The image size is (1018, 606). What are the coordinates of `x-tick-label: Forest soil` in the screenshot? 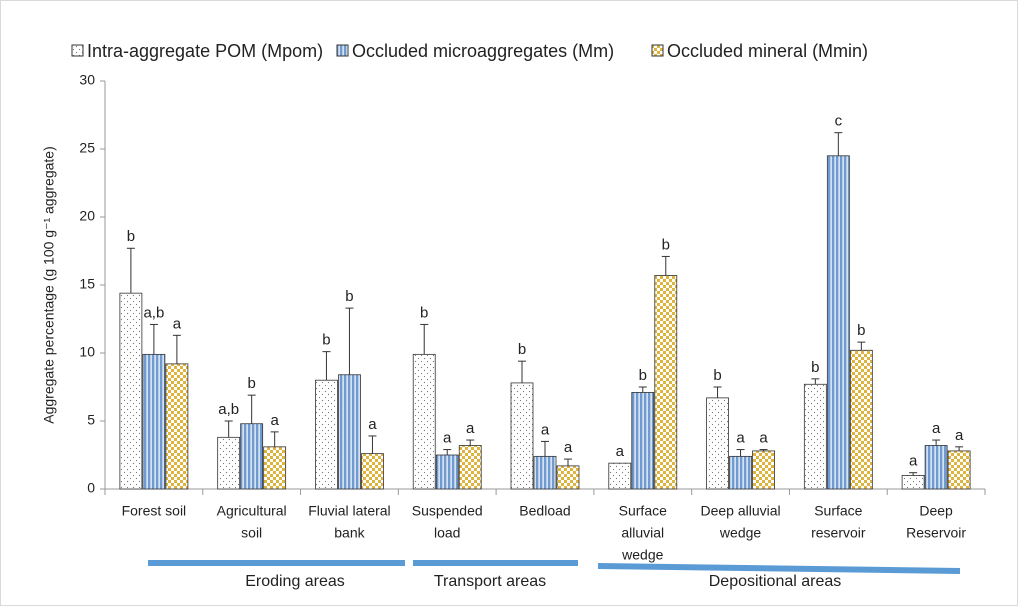 It's located at (154, 511).